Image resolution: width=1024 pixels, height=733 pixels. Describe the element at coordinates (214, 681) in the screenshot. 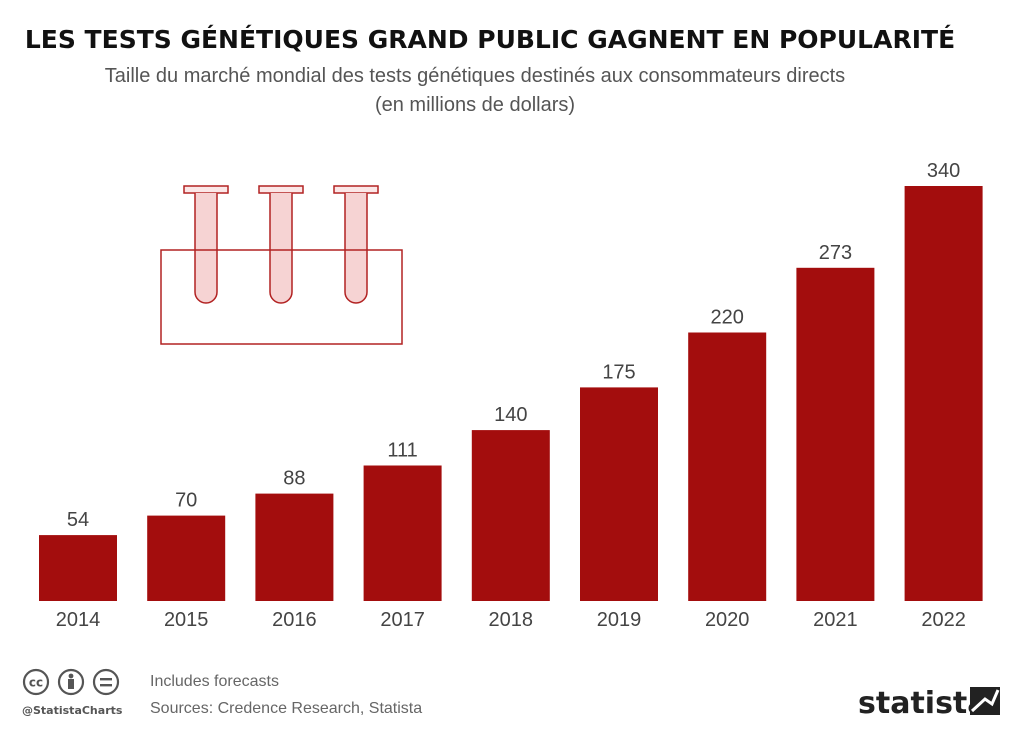

I see `forecast-note: Includes forecasts` at that location.